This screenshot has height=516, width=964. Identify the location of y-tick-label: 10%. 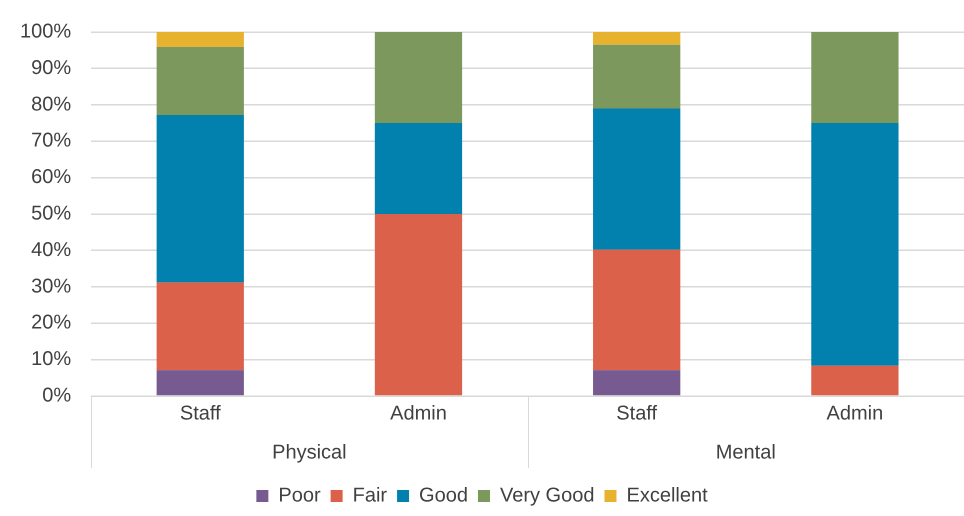
(51, 359).